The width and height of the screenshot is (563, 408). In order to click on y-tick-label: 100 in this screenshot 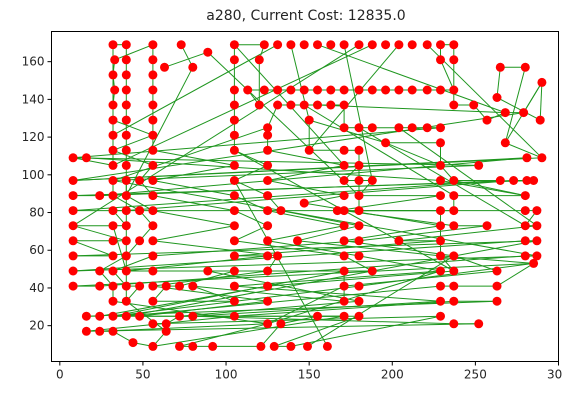, I will do `click(33, 175)`.